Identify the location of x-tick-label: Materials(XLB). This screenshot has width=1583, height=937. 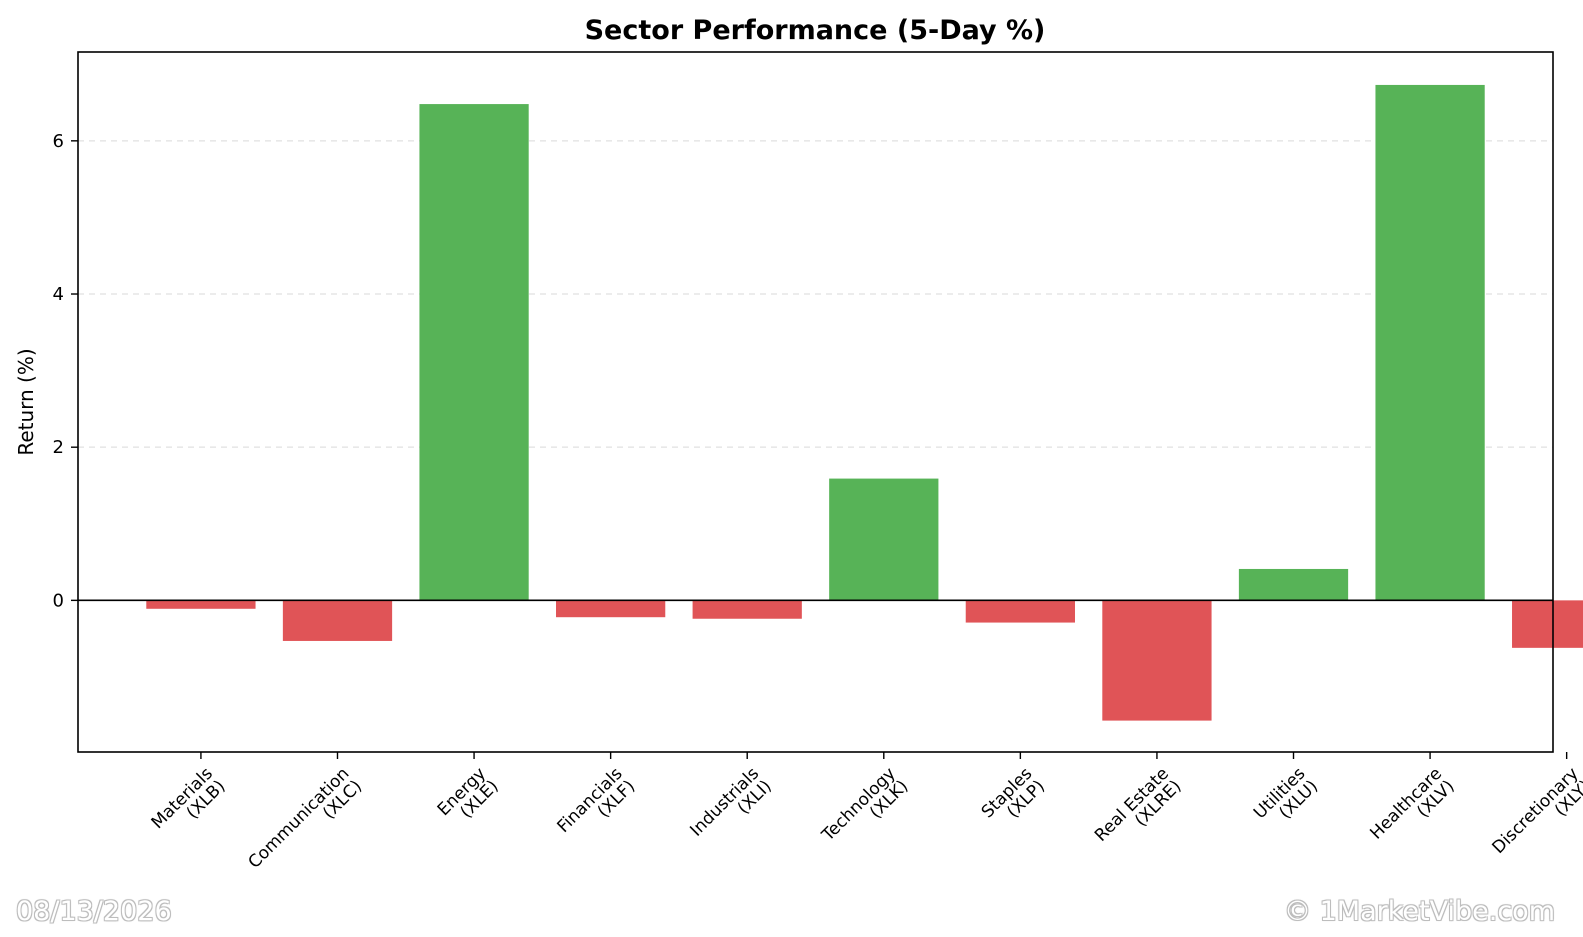
(189, 805).